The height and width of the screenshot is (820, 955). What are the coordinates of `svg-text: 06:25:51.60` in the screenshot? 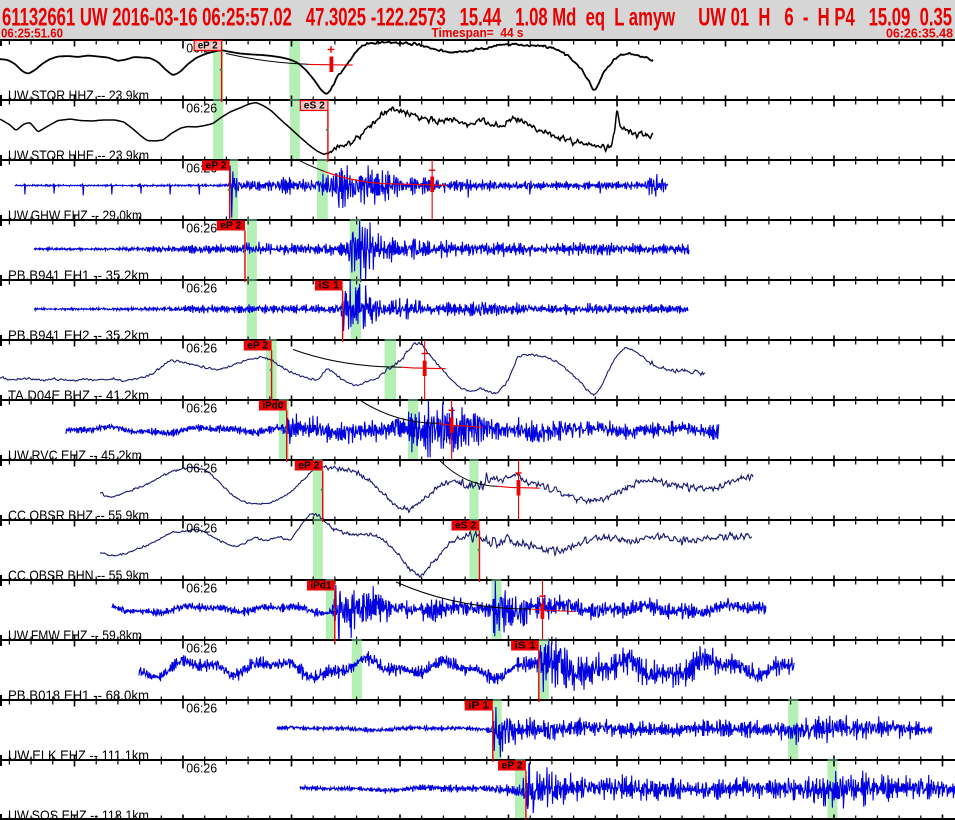 It's located at (32, 33).